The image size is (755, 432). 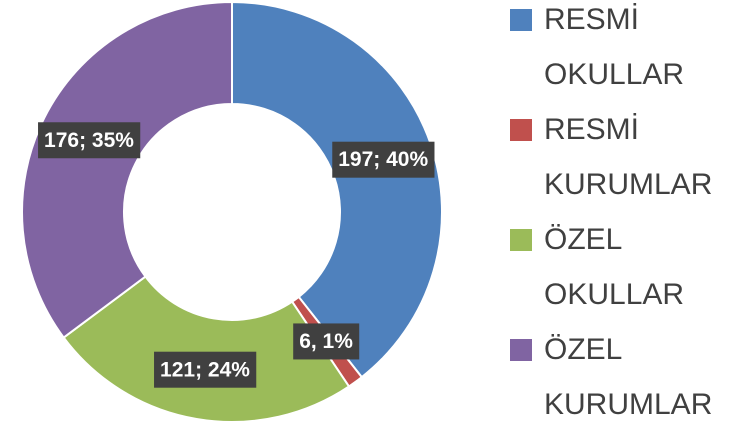 I want to click on legend-label: RESMİ KURUMLAR, so click(x=628, y=157).